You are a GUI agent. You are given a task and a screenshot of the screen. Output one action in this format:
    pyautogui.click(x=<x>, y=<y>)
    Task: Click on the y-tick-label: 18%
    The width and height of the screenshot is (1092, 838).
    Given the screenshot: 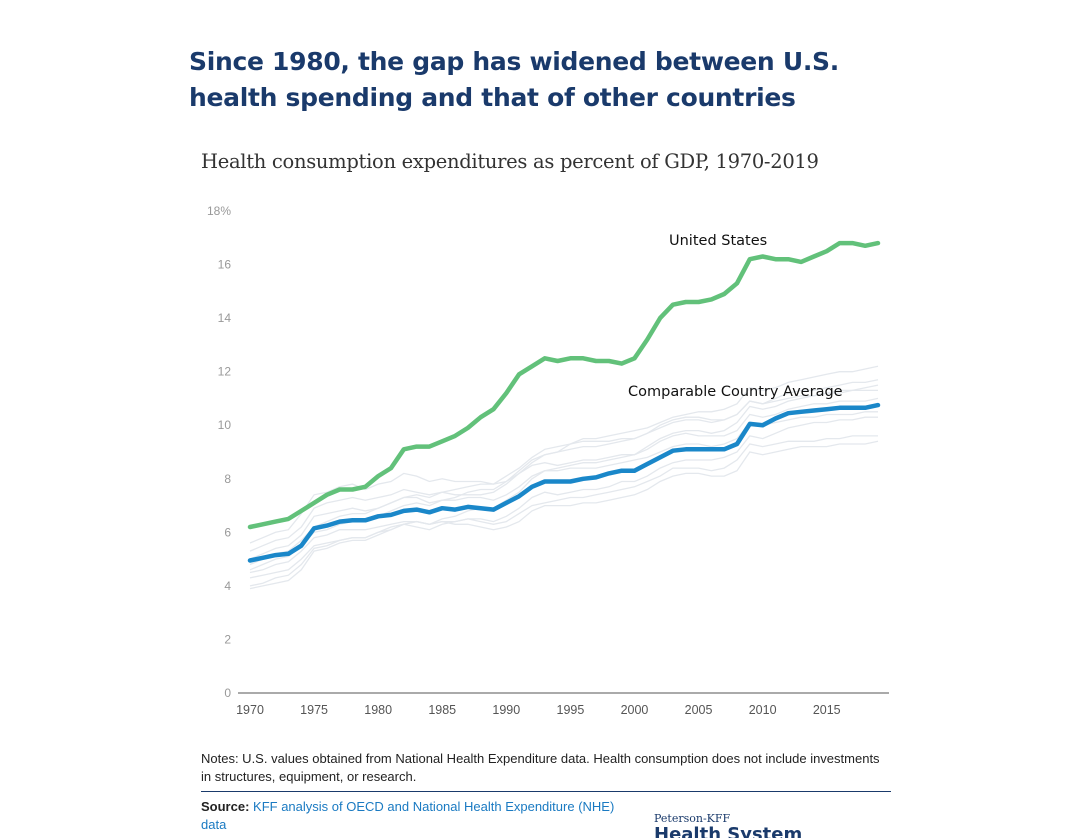 What is the action you would take?
    pyautogui.click(x=219, y=211)
    